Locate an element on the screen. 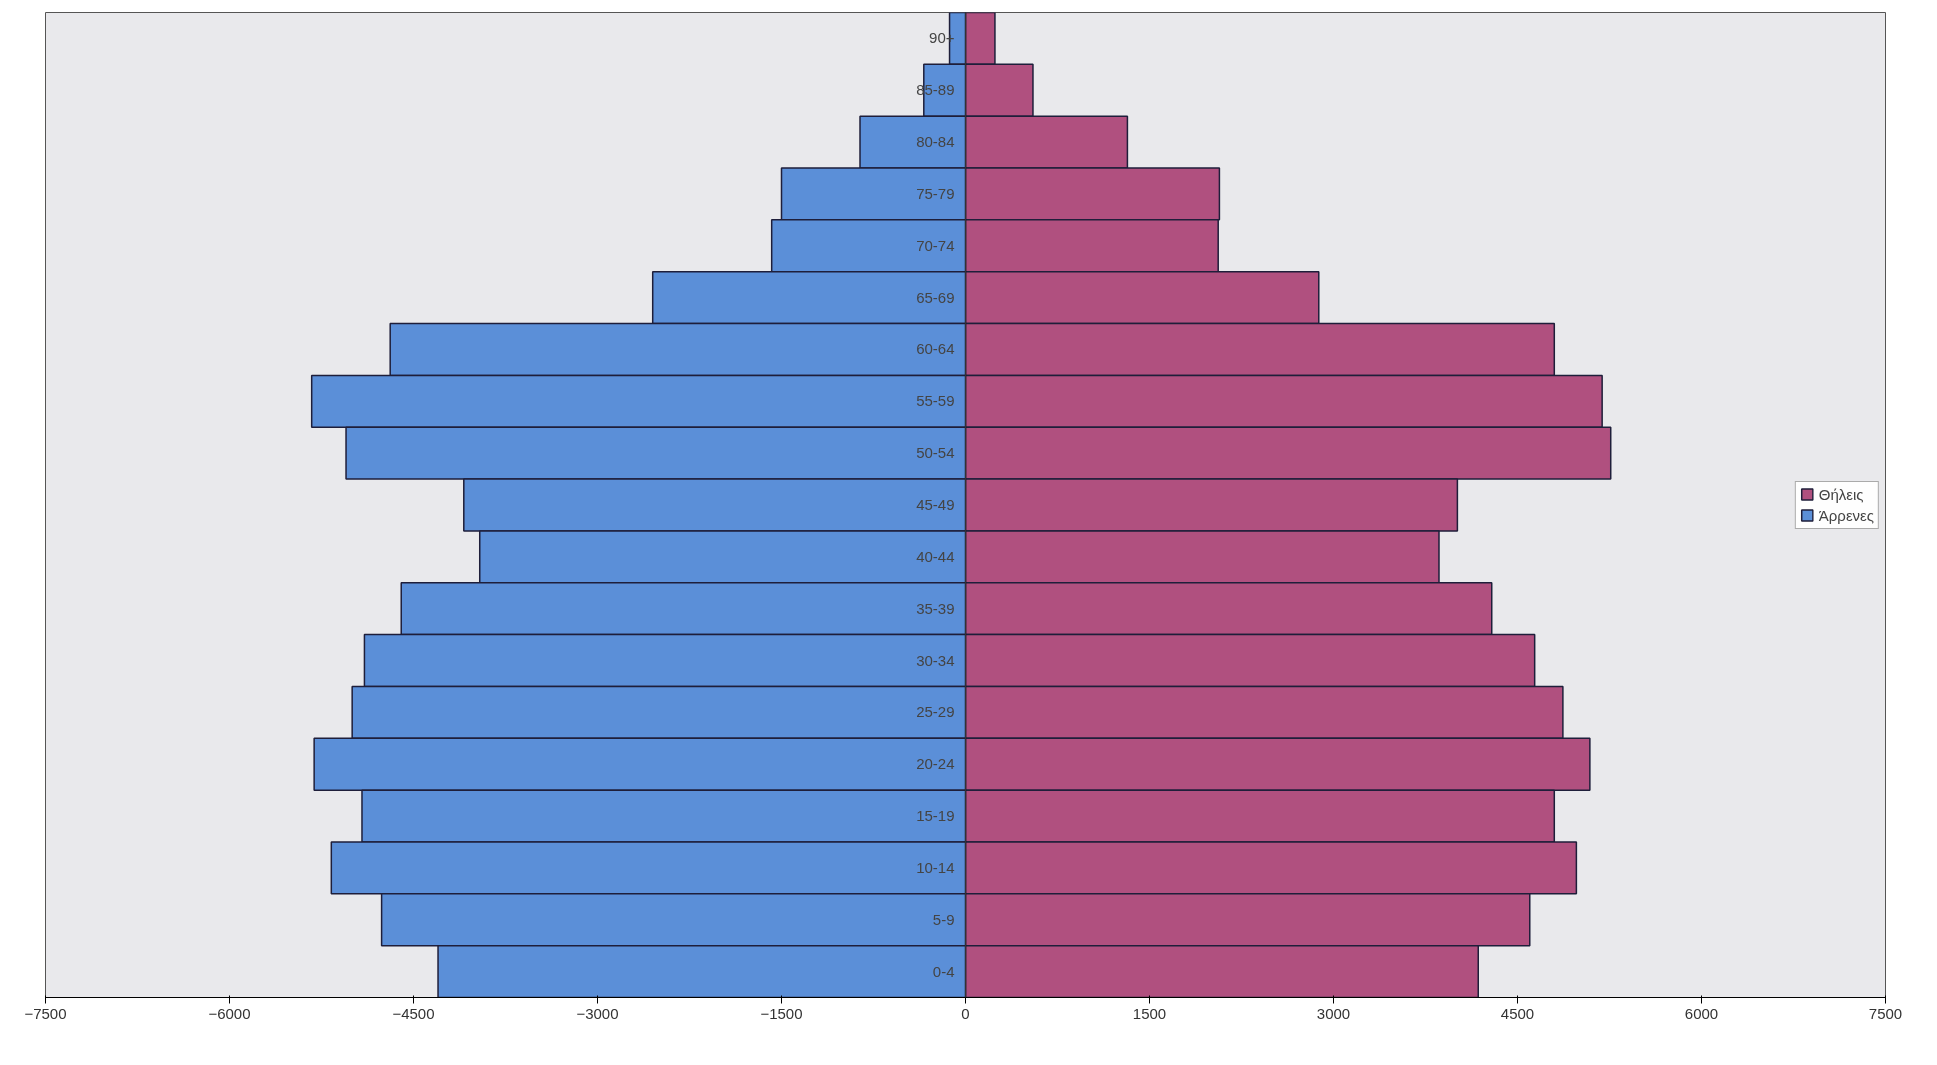 The image size is (1937, 1065). x-tick-label: 4500 is located at coordinates (1517, 1013).